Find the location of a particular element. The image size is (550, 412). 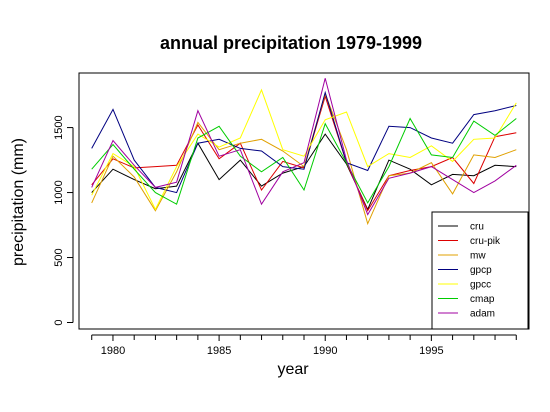

legend: cru cru-pik mw gpcp gpcc cmap adam is located at coordinates (480, 270).